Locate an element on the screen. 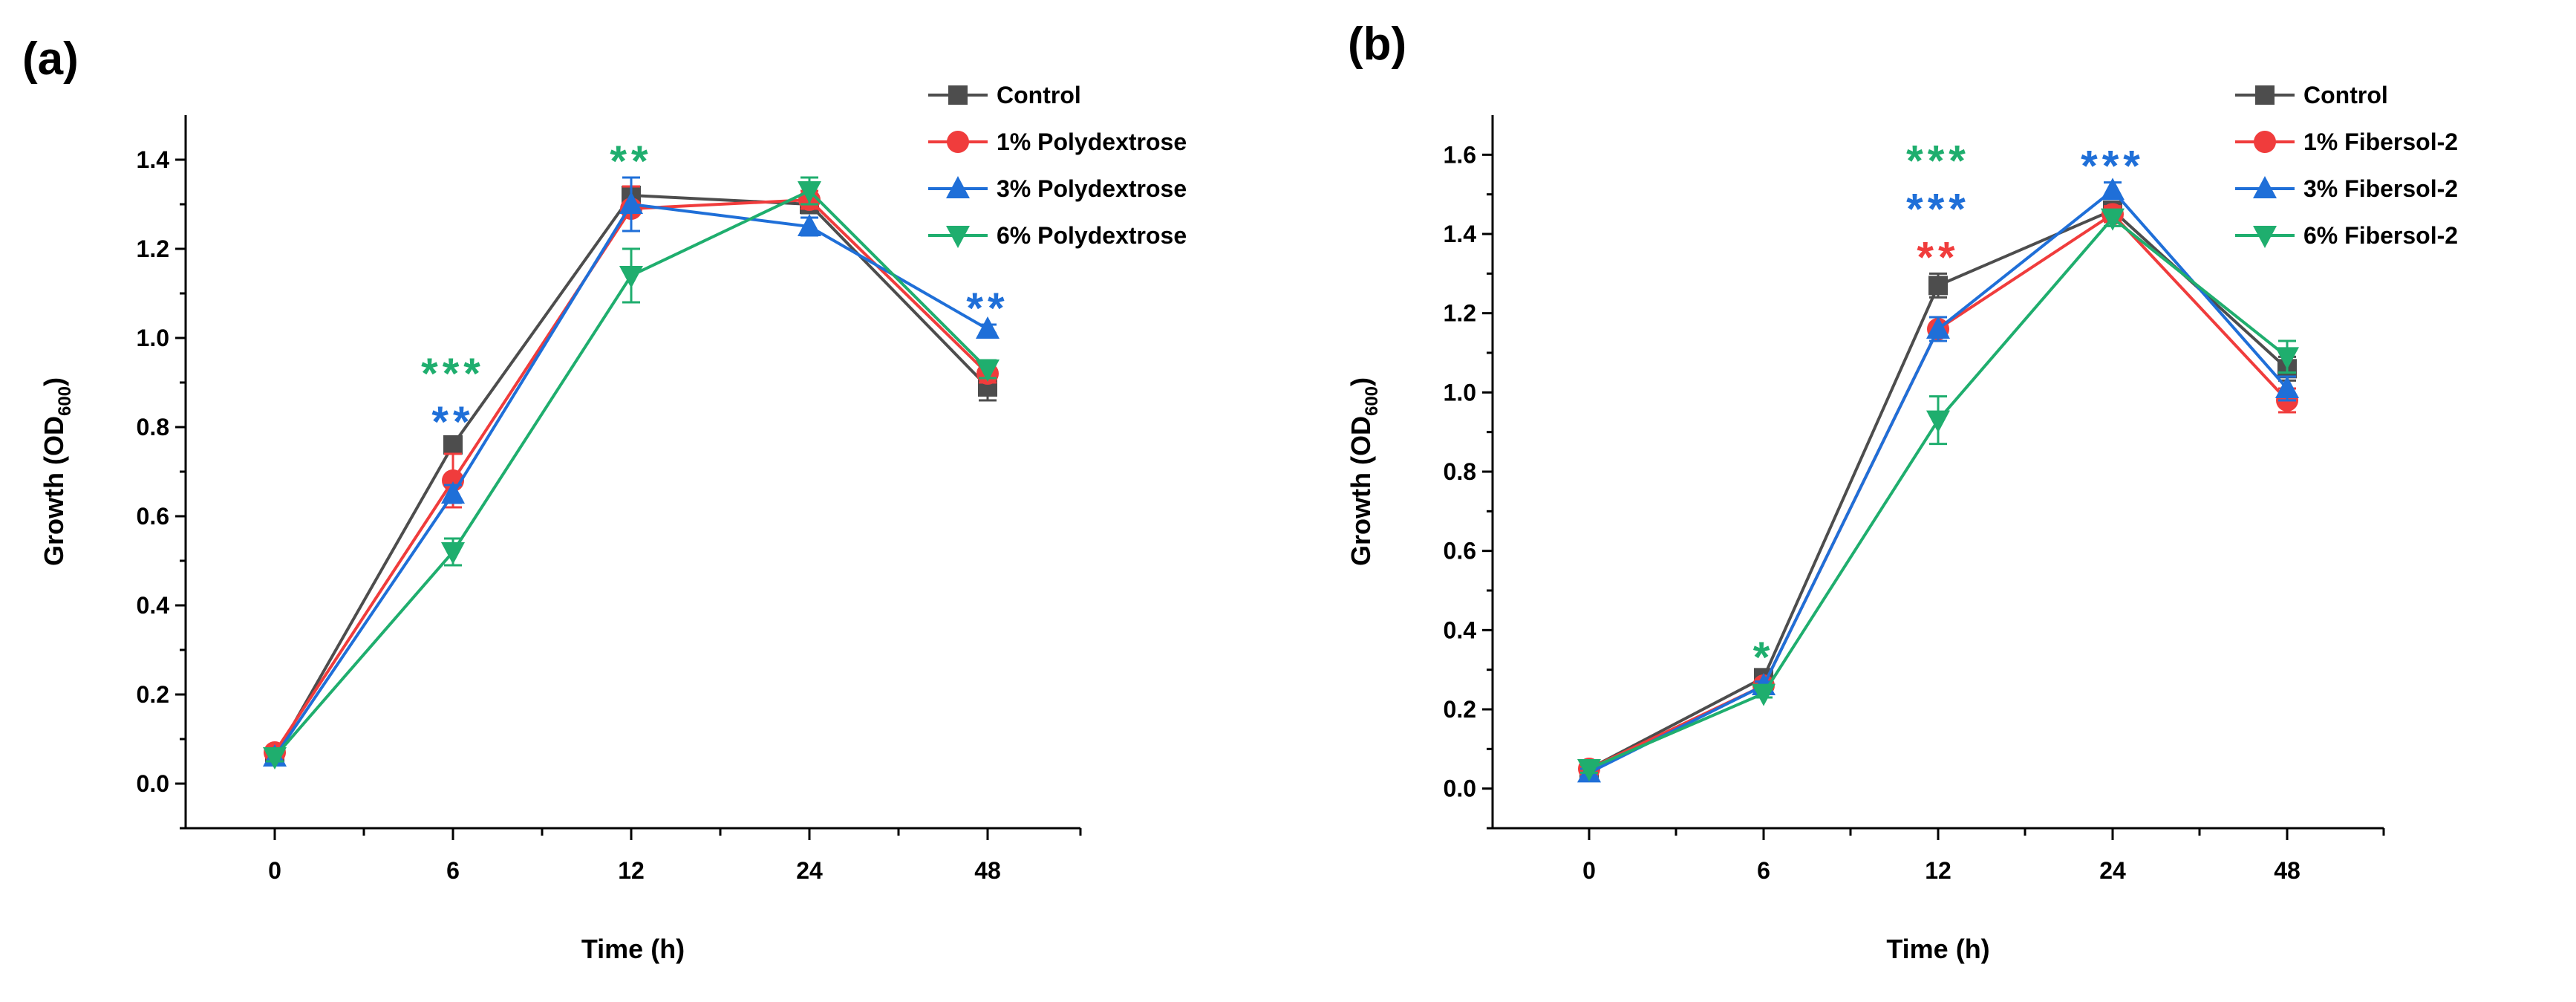 The width and height of the screenshot is (2576, 1002). legend-label: 6% Fibersol-2 is located at coordinates (2380, 235).